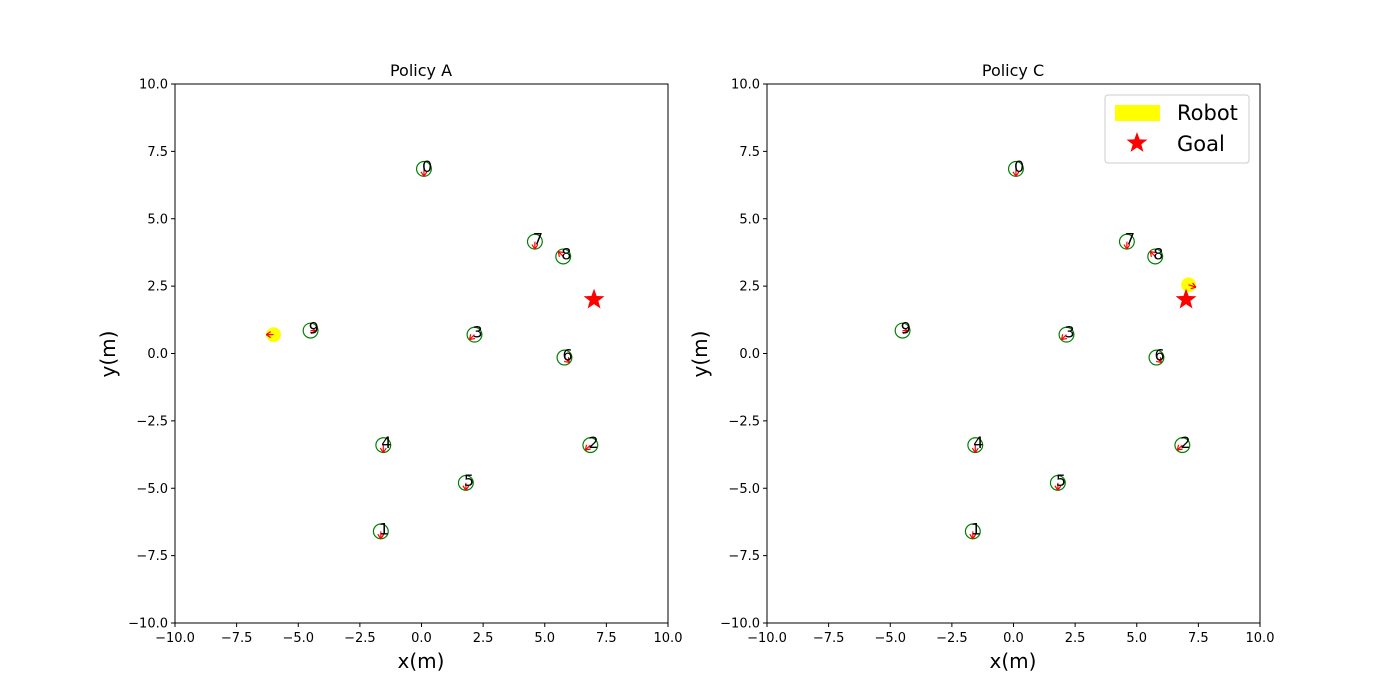  I want to click on x-tick-label: 5.0, so click(544, 638).